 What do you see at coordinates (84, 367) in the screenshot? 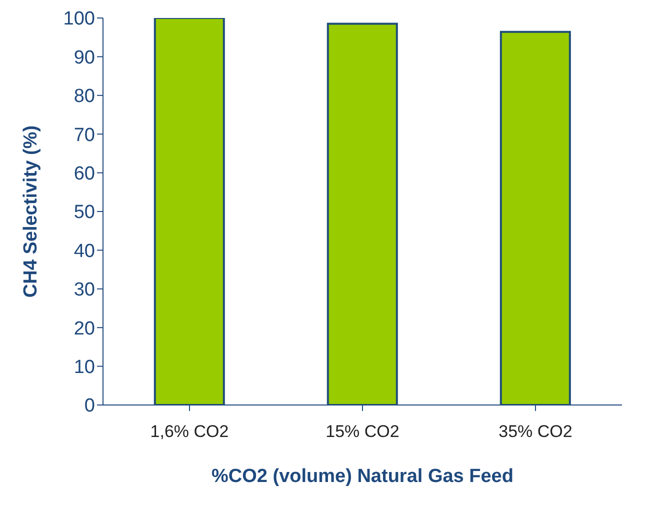
I see `y-tick-label: 10` at bounding box center [84, 367].